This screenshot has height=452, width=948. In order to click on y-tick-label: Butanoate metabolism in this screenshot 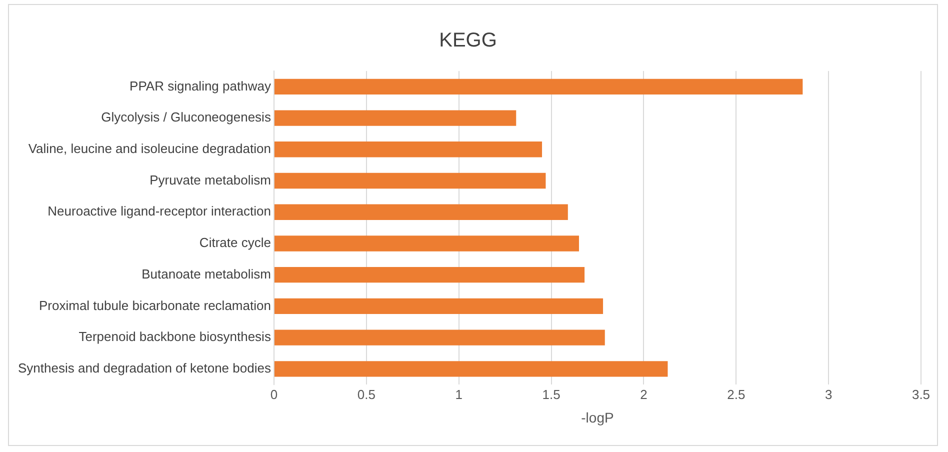, I will do `click(206, 274)`.